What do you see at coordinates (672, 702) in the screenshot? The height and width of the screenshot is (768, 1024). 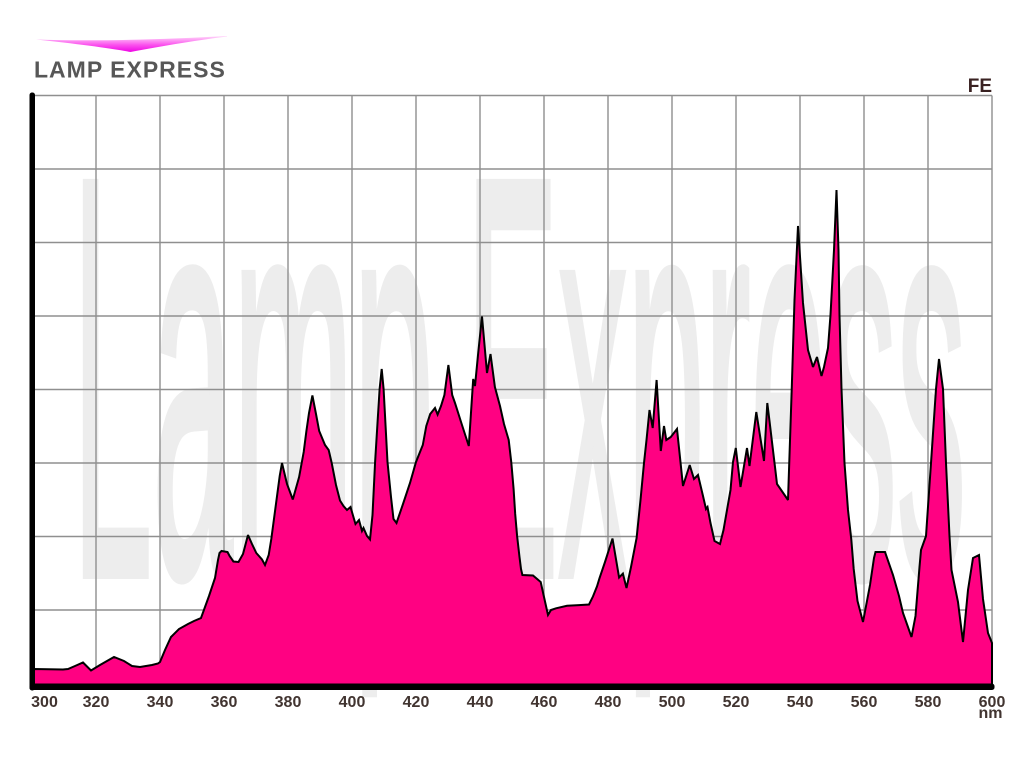 I see `svg-text: 500` at bounding box center [672, 702].